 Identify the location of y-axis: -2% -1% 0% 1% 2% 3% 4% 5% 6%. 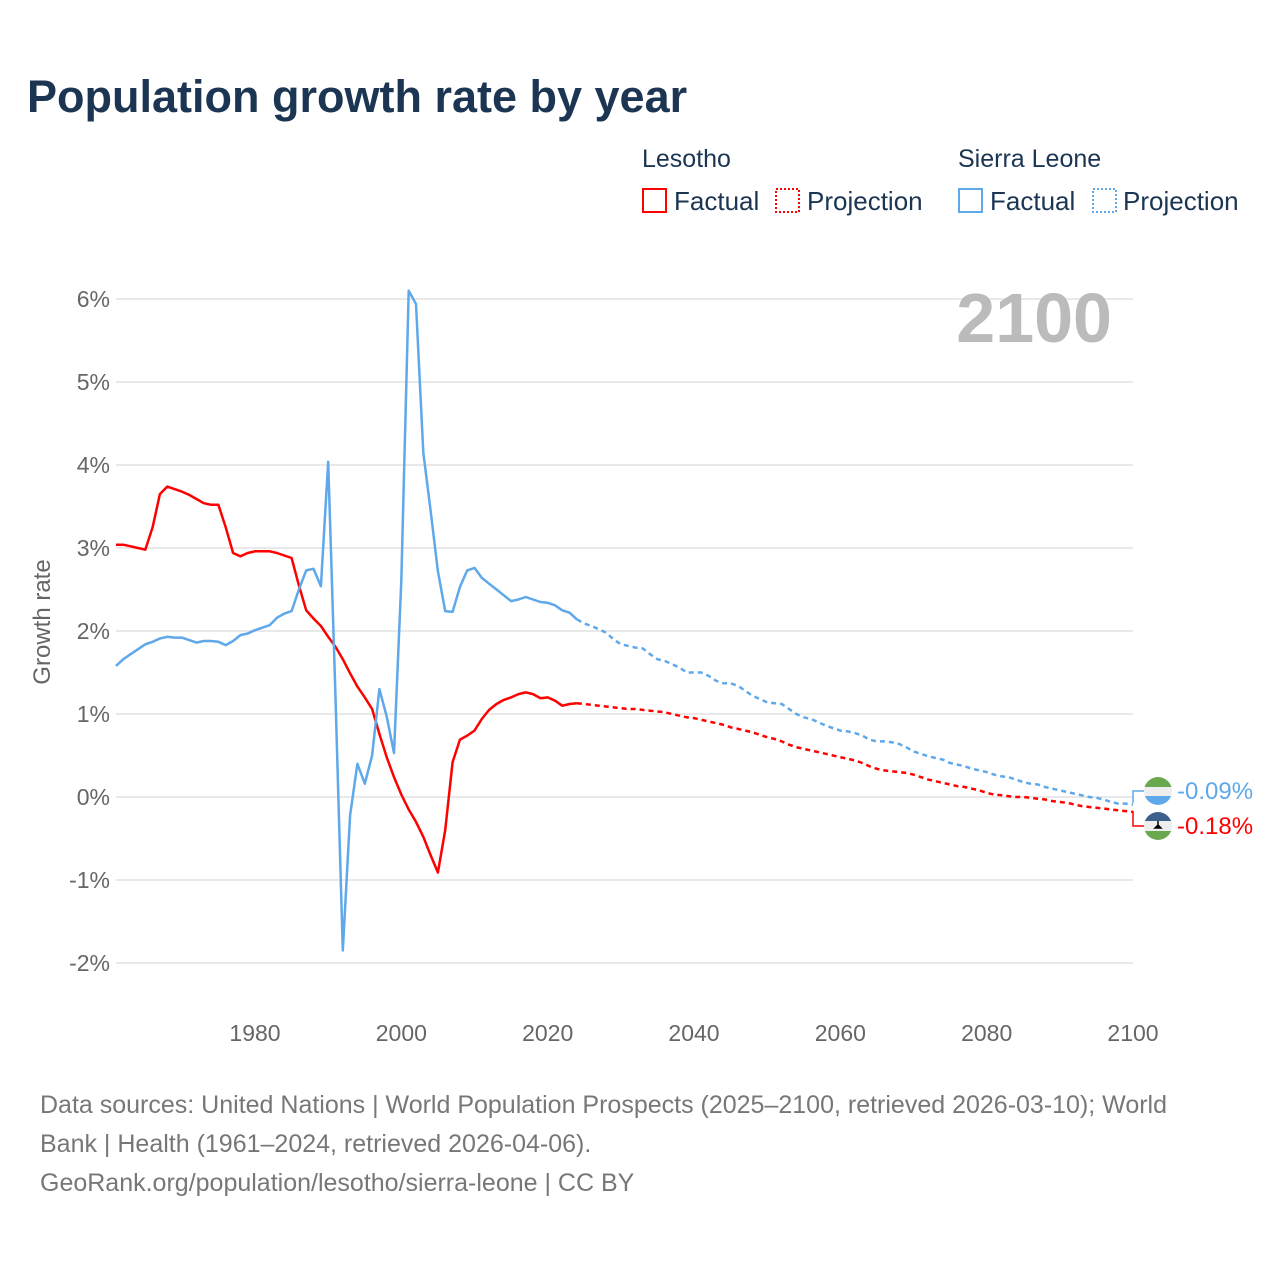
(89, 631).